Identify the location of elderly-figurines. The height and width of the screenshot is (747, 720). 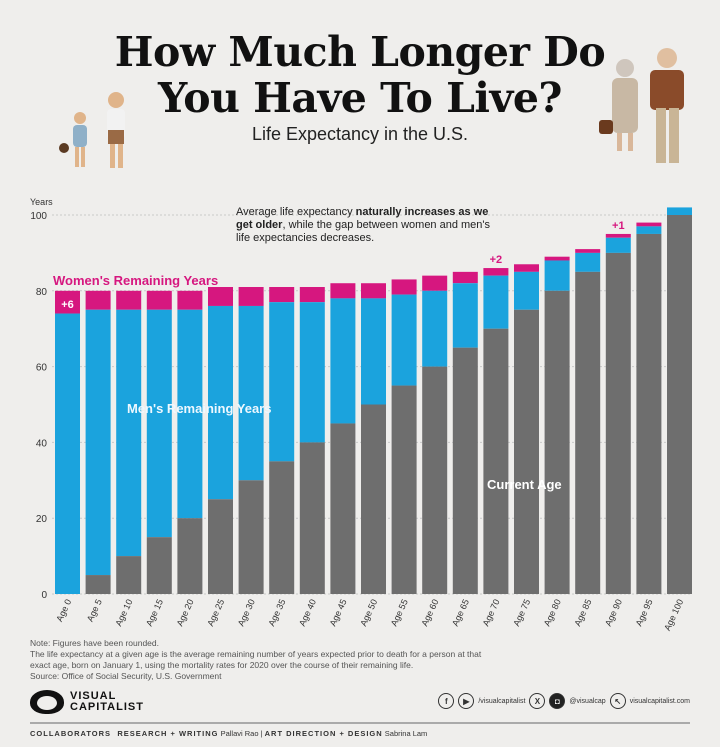
(641, 105).